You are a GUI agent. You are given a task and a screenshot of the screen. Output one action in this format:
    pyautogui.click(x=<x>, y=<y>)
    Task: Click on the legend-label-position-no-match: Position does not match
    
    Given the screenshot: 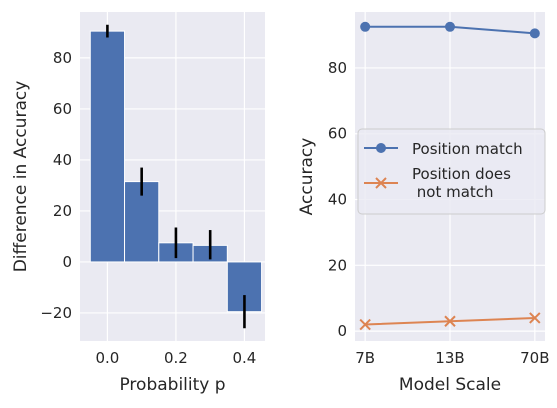 What is the action you would take?
    pyautogui.click(x=461, y=183)
    